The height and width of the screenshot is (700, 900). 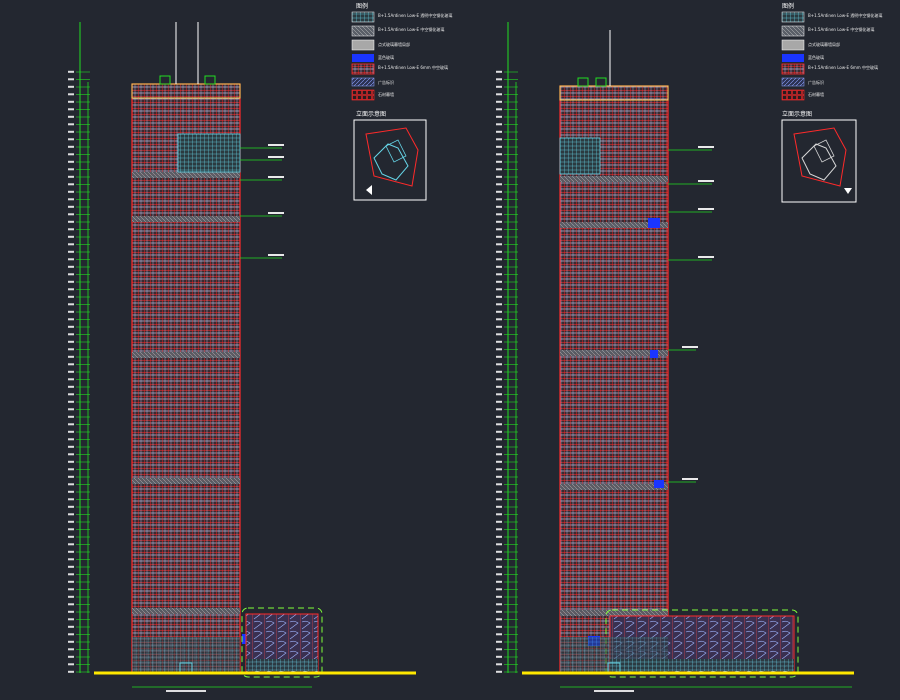 I want to click on tower-crown, so click(x=614, y=93).